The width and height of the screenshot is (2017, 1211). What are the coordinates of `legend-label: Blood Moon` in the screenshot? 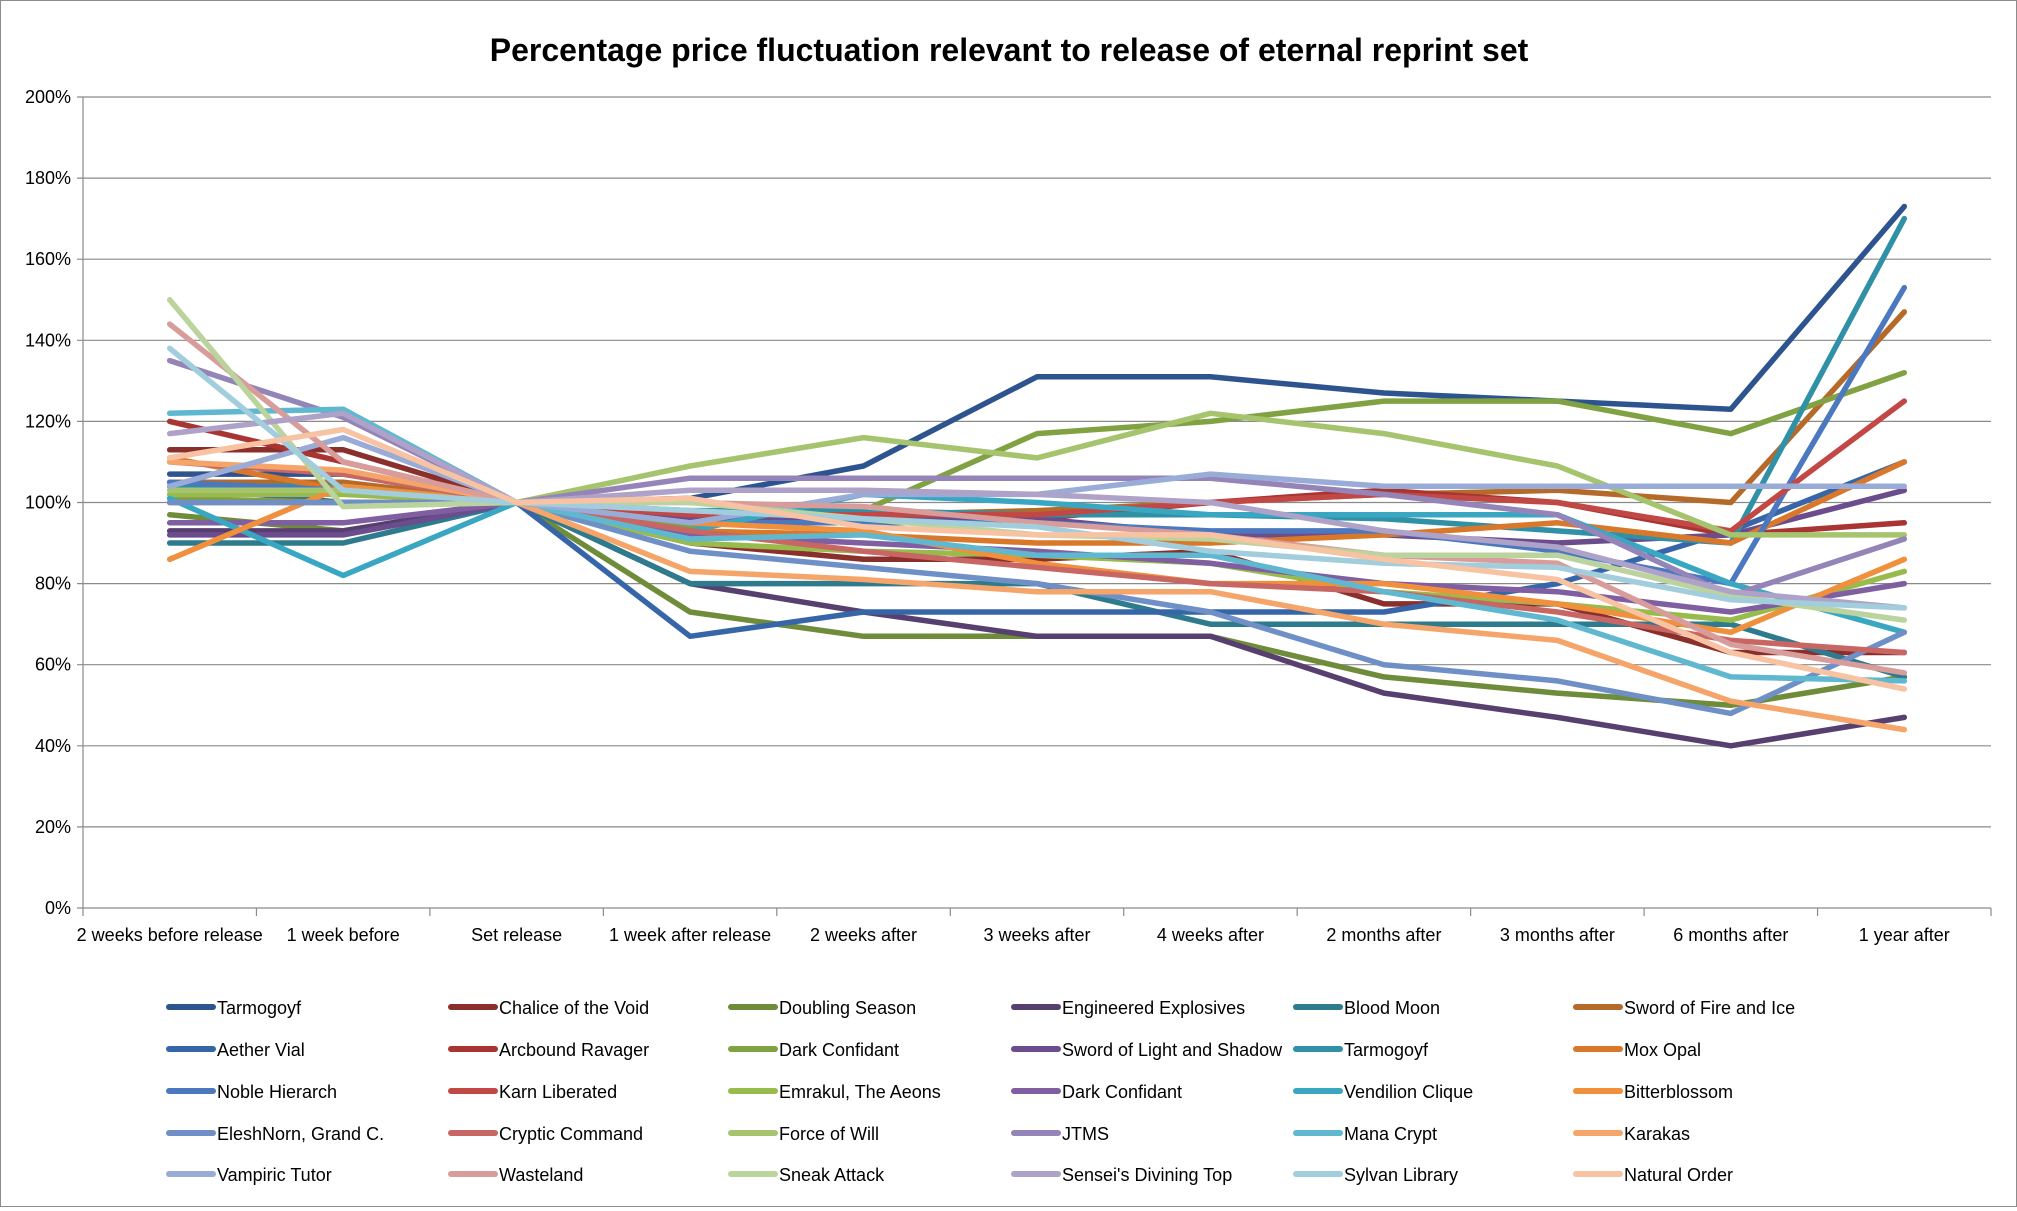 It's located at (1392, 1008).